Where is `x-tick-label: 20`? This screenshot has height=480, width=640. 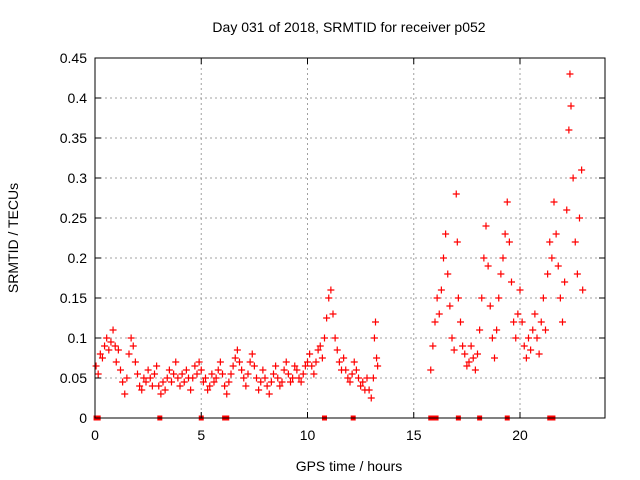 x-tick-label: 20 is located at coordinates (520, 435).